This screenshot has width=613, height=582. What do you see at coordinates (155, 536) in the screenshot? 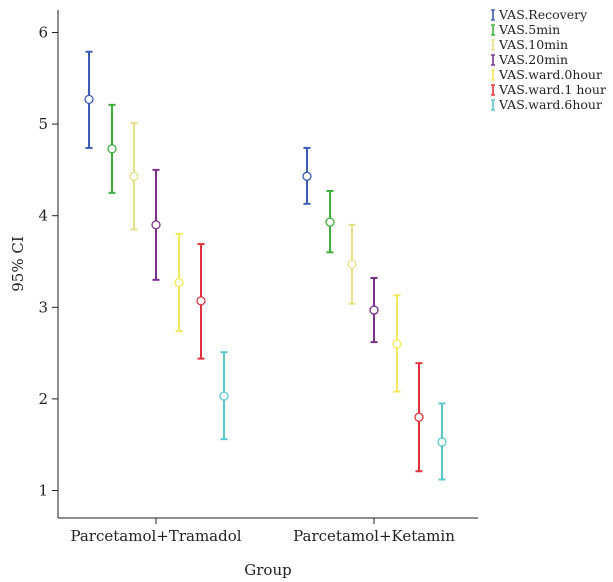
I see `x-tick-label: Parcetamol+Tramadol` at bounding box center [155, 536].